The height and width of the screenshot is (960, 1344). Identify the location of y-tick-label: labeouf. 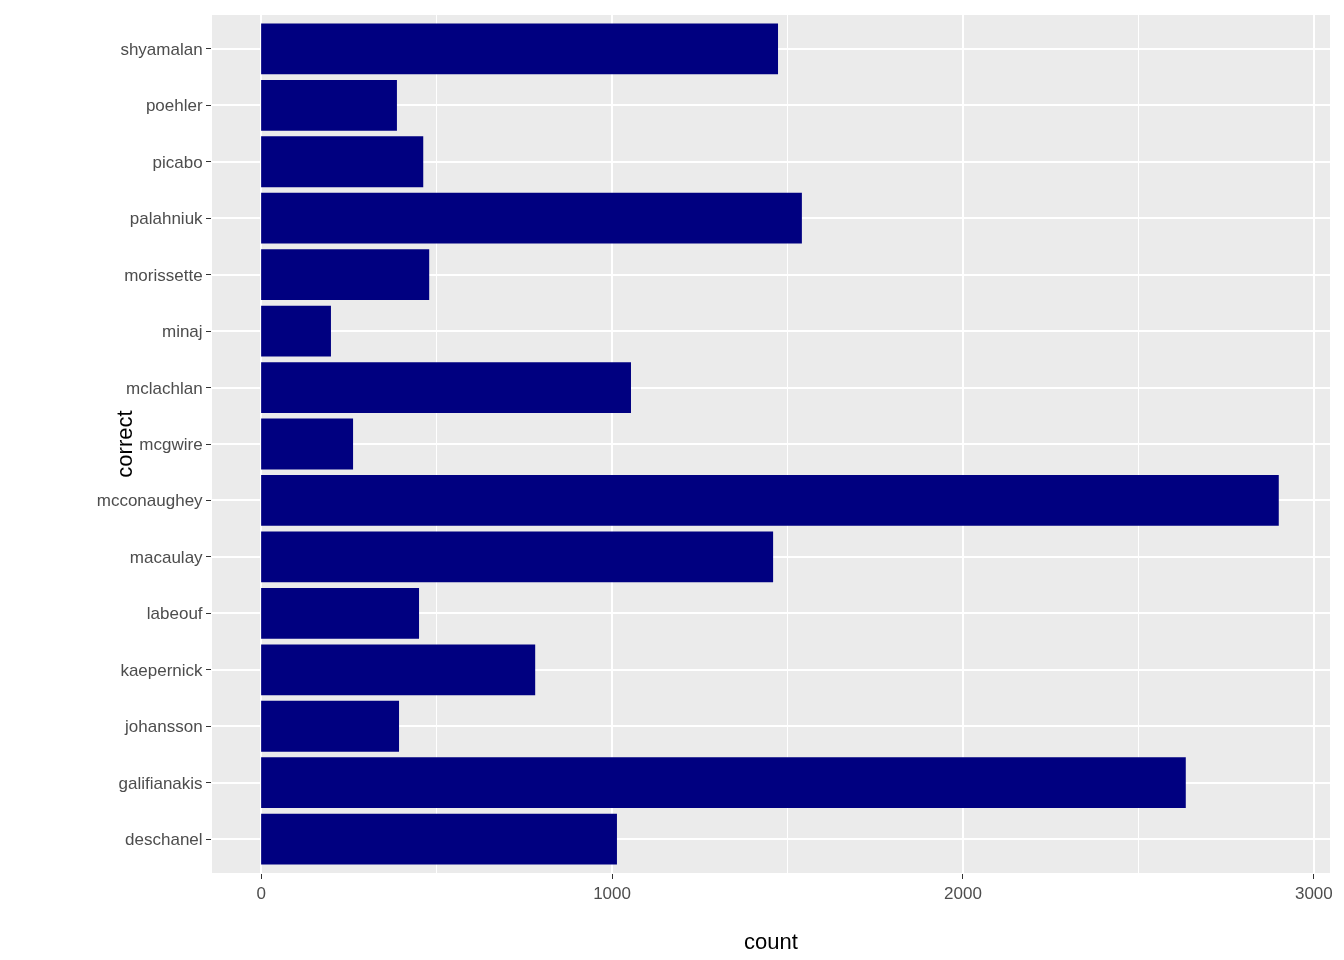
(174, 614).